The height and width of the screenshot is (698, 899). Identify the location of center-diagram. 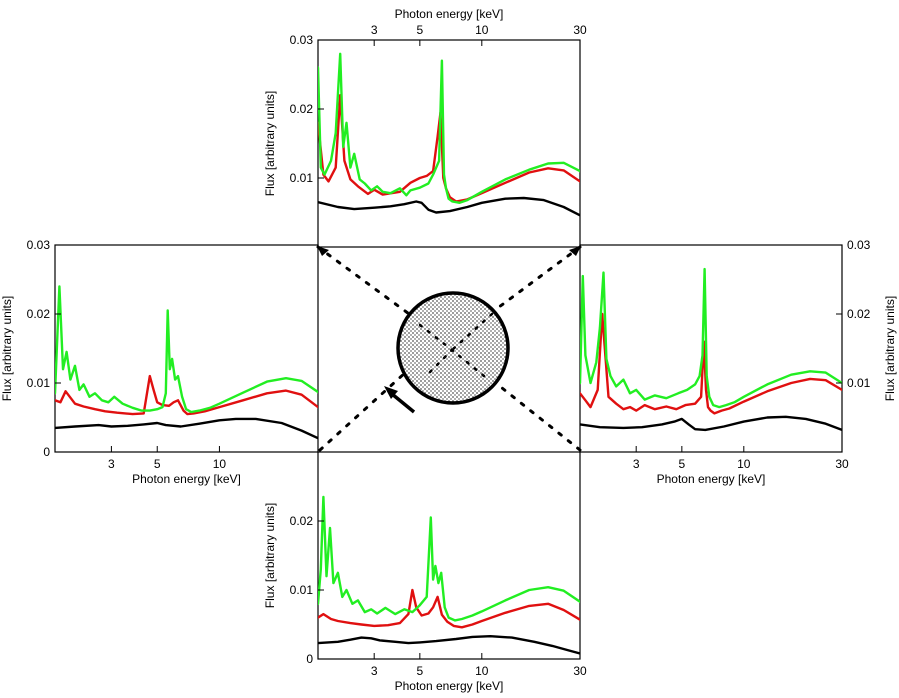
(449, 348).